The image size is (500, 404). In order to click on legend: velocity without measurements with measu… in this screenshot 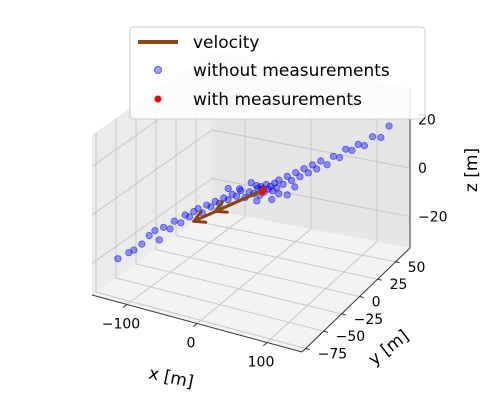, I will do `click(277, 73)`.